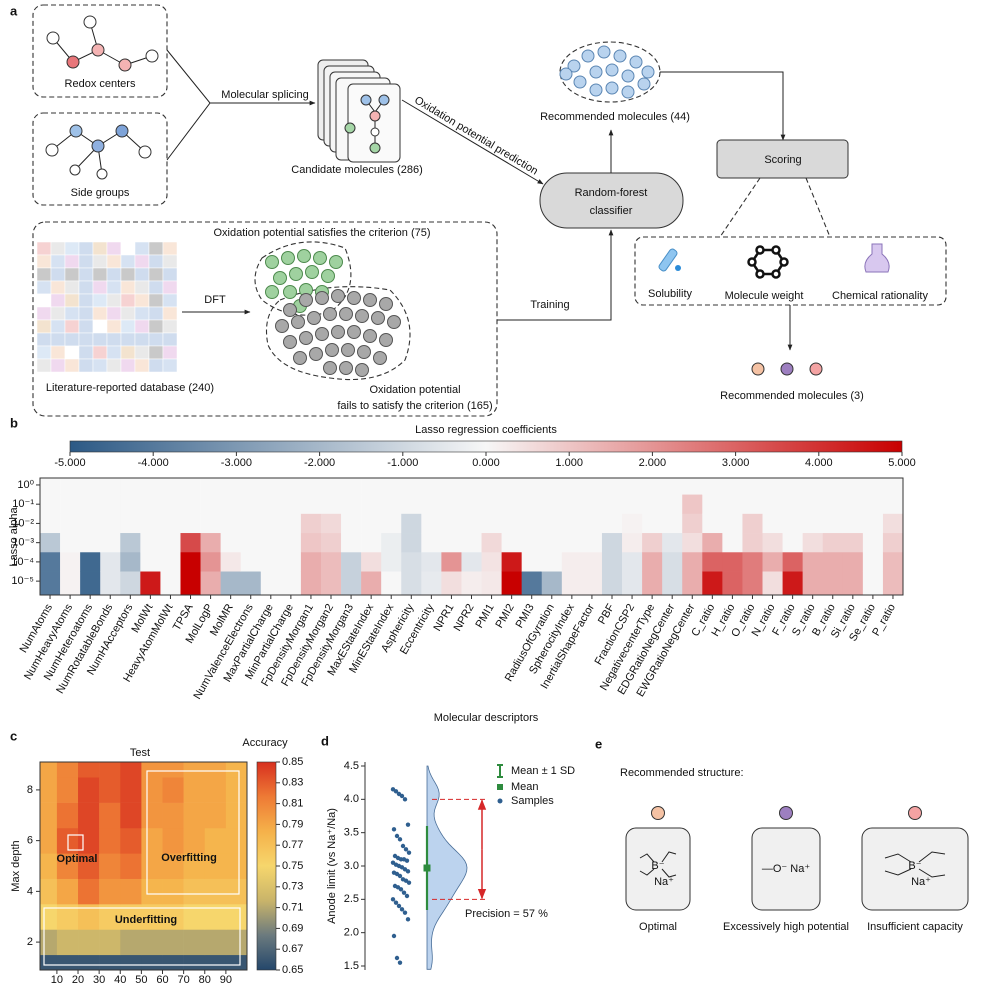 This screenshot has height=984, width=984. I want to click on x-tick-label: 50, so click(141, 979).